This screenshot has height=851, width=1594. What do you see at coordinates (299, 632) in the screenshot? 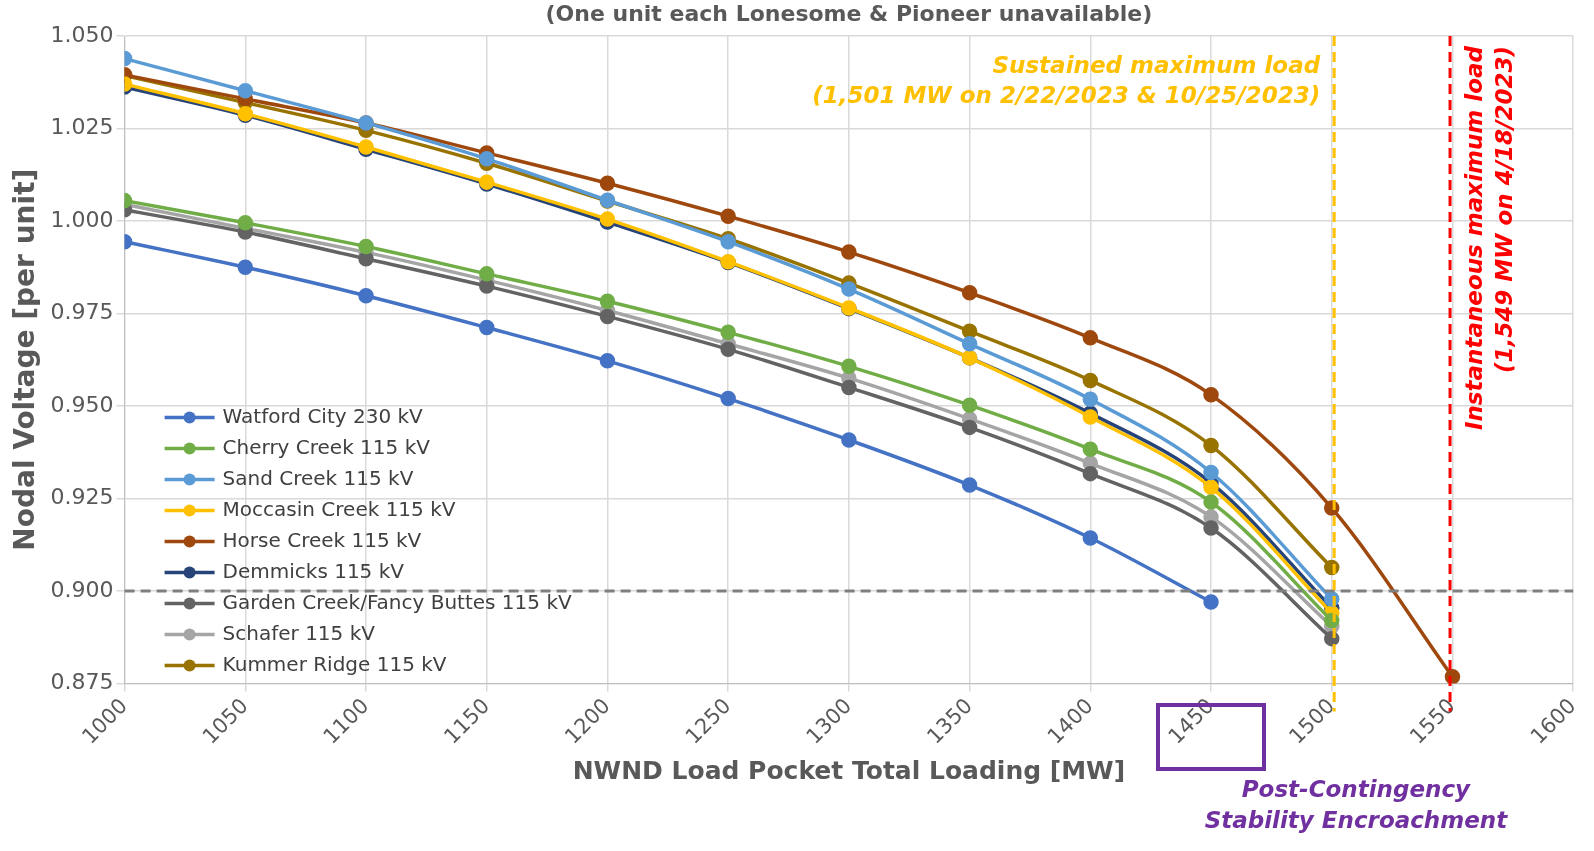
I see `legend-label: Schafer 115 kV` at bounding box center [299, 632].